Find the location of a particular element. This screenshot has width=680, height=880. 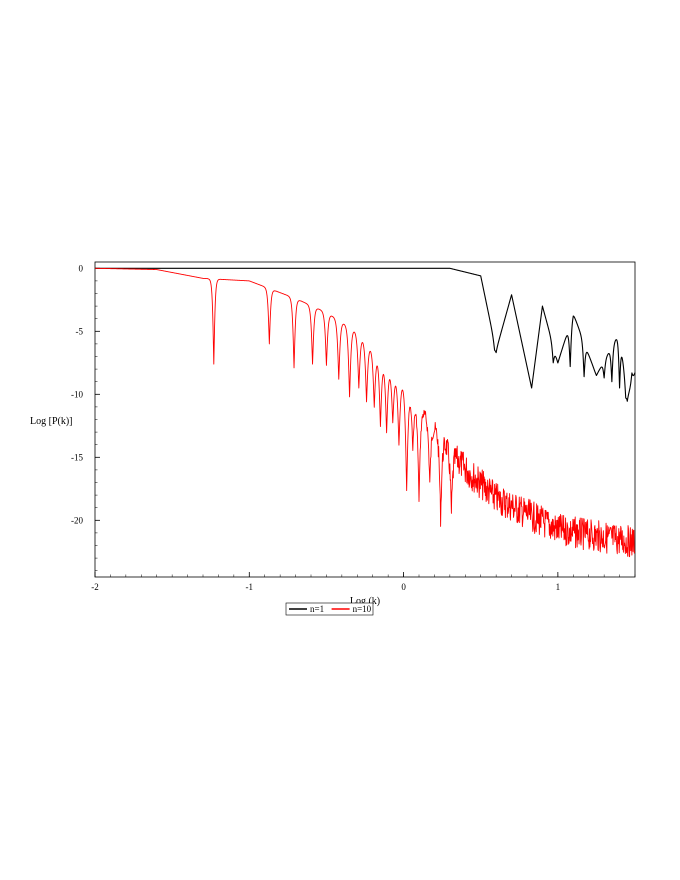

x-tick-label: 0 is located at coordinates (403, 587).